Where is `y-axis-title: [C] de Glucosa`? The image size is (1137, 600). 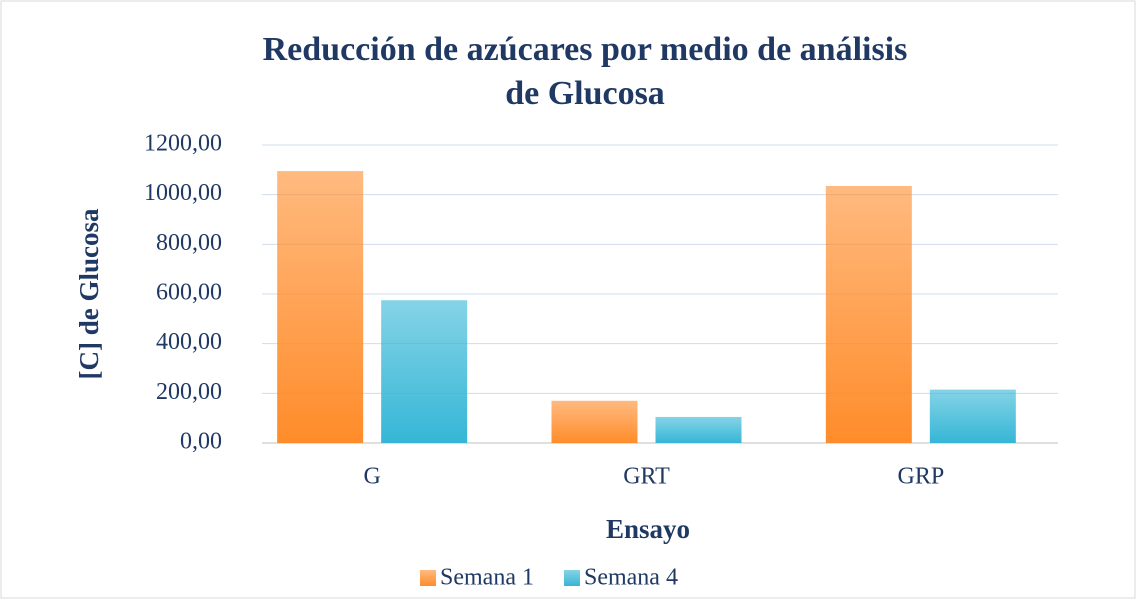 y-axis-title: [C] de Glucosa is located at coordinates (89, 293).